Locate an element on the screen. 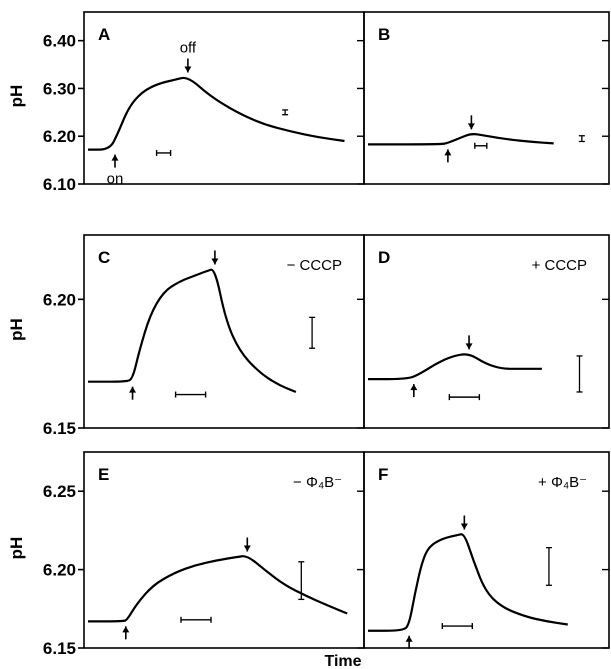 The image size is (611, 669). condition-label: + CCCP is located at coordinates (559, 265).